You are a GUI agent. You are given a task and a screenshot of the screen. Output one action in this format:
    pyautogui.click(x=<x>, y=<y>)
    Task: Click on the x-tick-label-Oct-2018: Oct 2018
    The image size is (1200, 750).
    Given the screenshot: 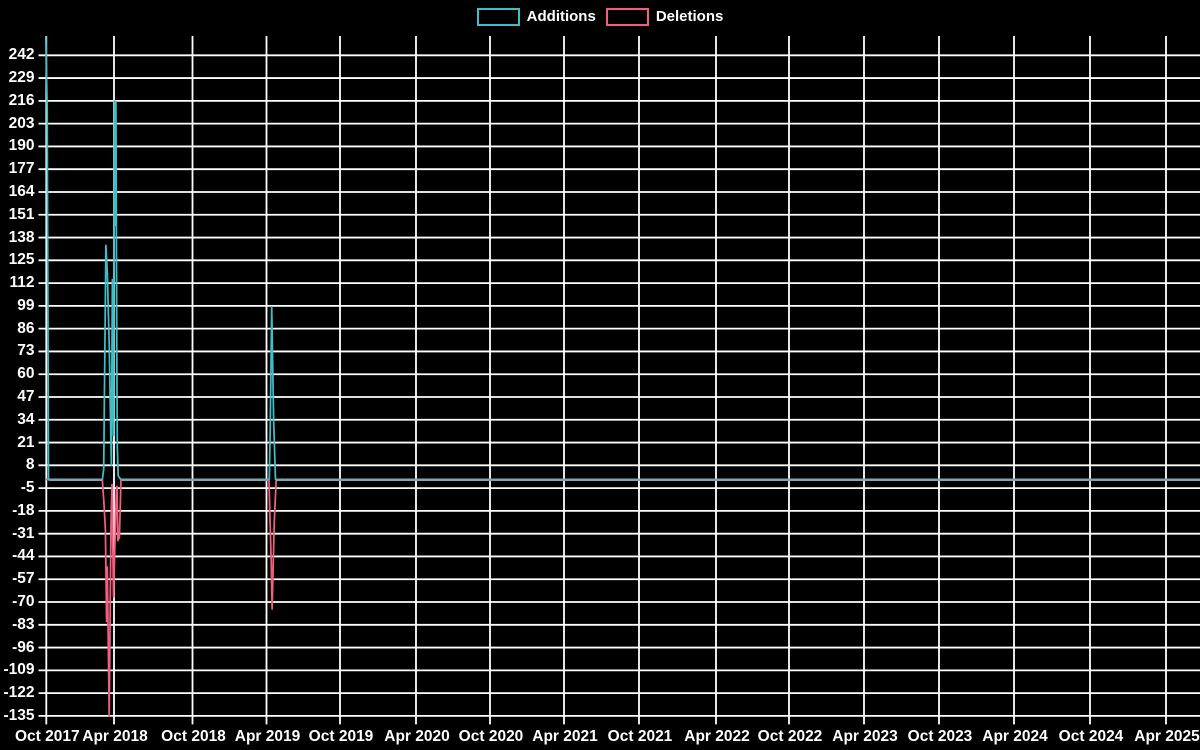 What is the action you would take?
    pyautogui.click(x=193, y=737)
    